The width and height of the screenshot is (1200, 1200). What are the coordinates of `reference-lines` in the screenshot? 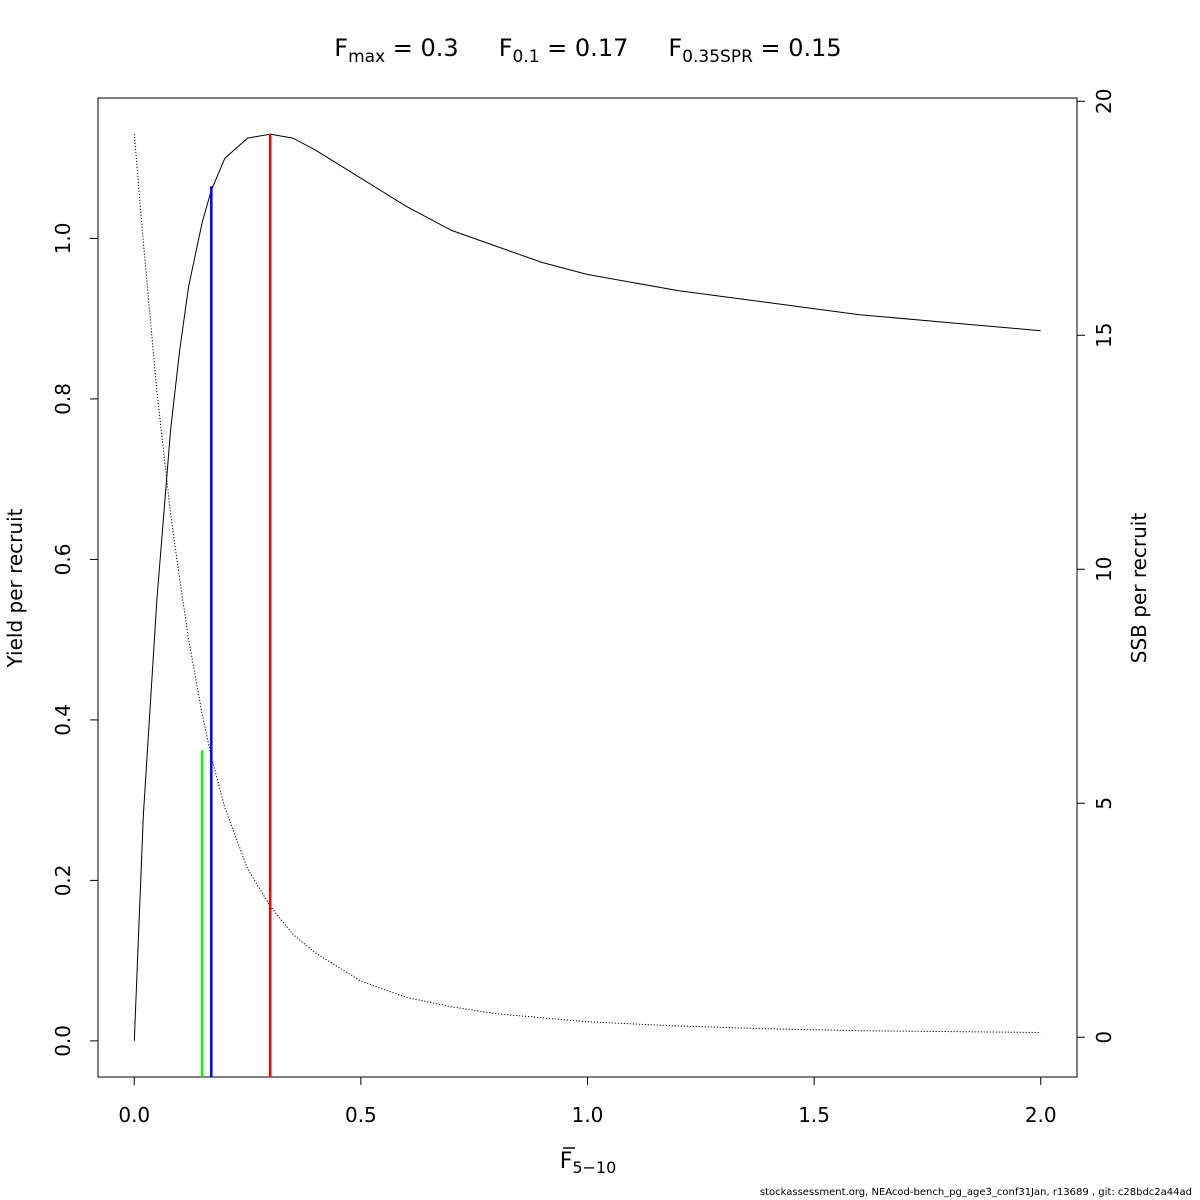 It's located at (236, 605).